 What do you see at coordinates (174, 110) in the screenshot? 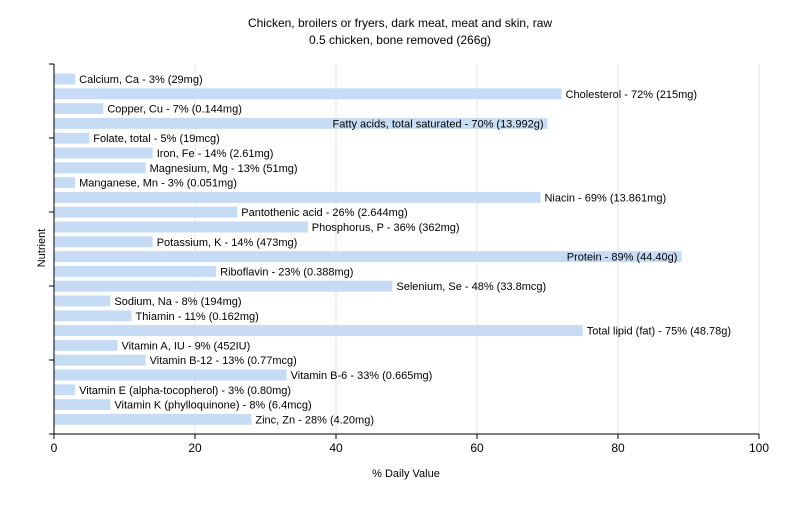
I see `bar-label: Copper, Cu - 7% (0.144mg)` at bounding box center [174, 110].